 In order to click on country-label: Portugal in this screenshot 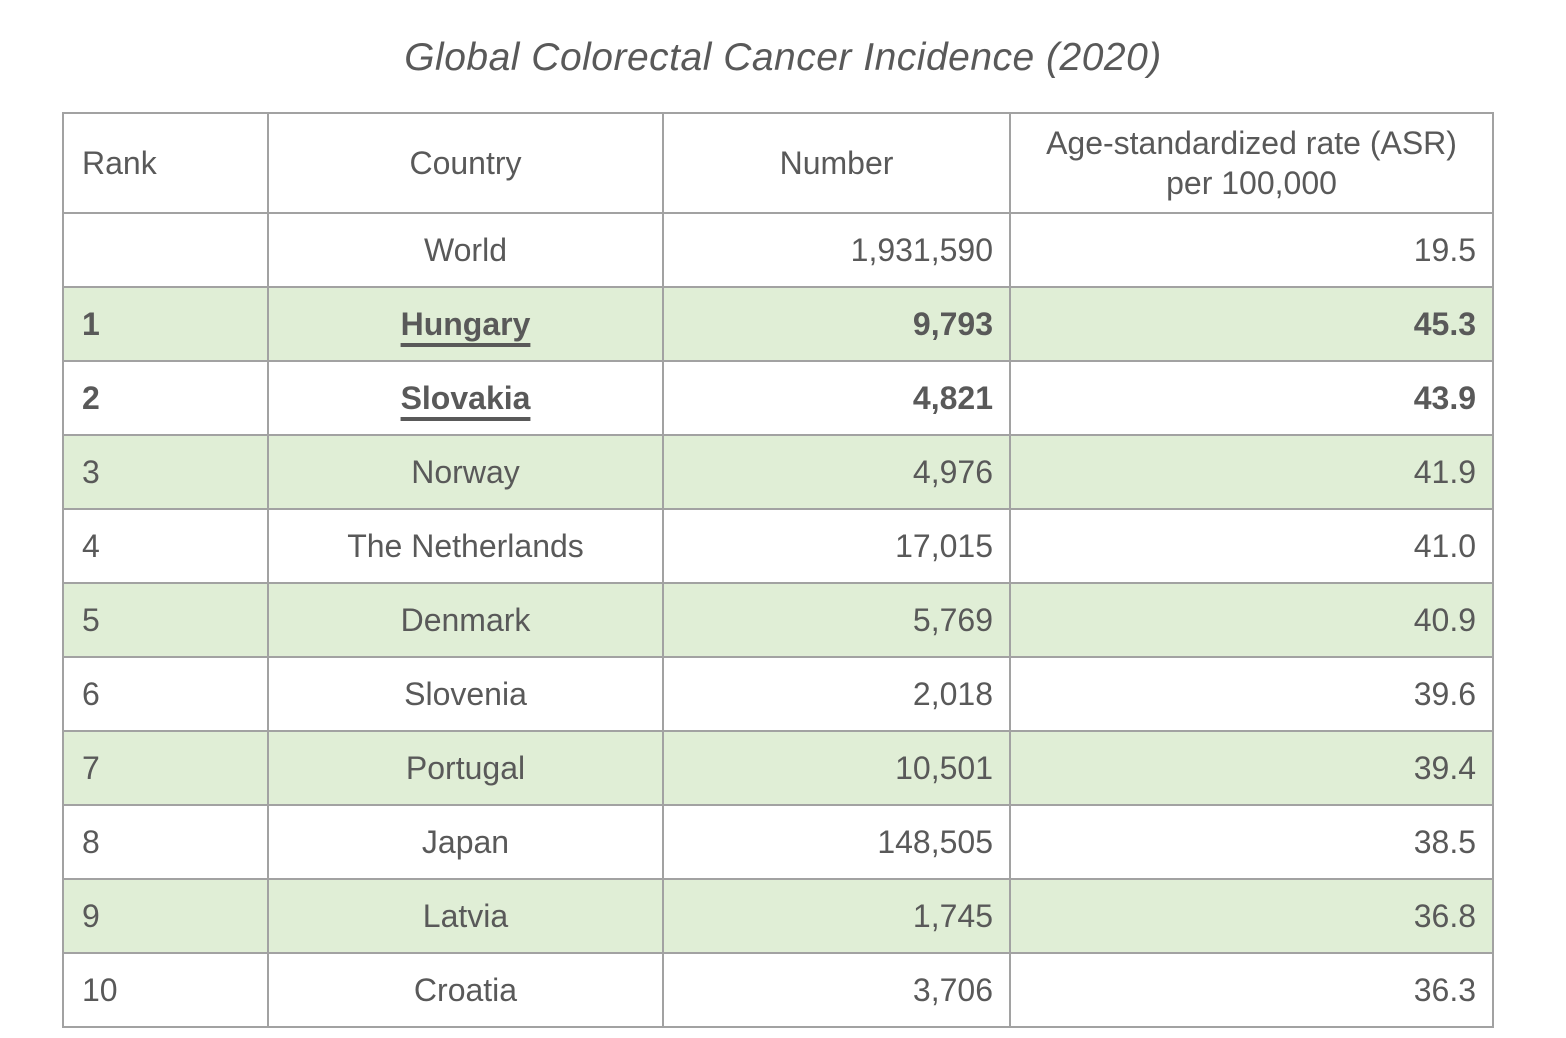, I will do `click(465, 767)`.